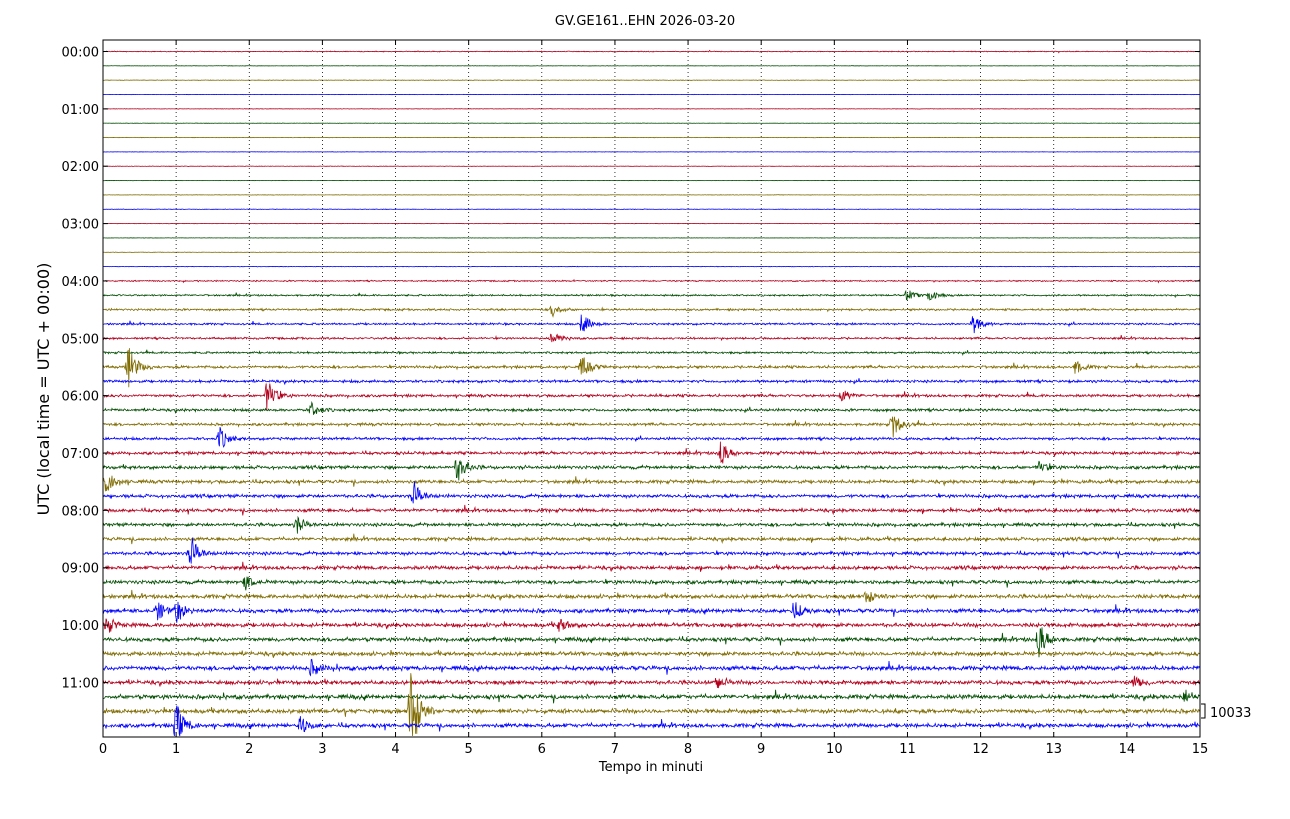 This screenshot has width=1290, height=819. What do you see at coordinates (1230, 713) in the screenshot?
I see `scale-label: 10033` at bounding box center [1230, 713].